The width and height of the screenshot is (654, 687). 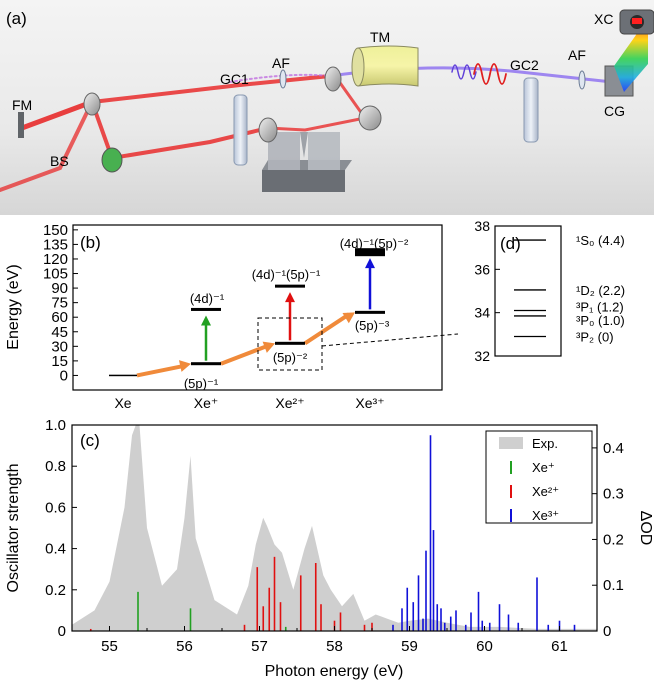 I want to click on label-gc1: GC1, so click(x=234, y=79).